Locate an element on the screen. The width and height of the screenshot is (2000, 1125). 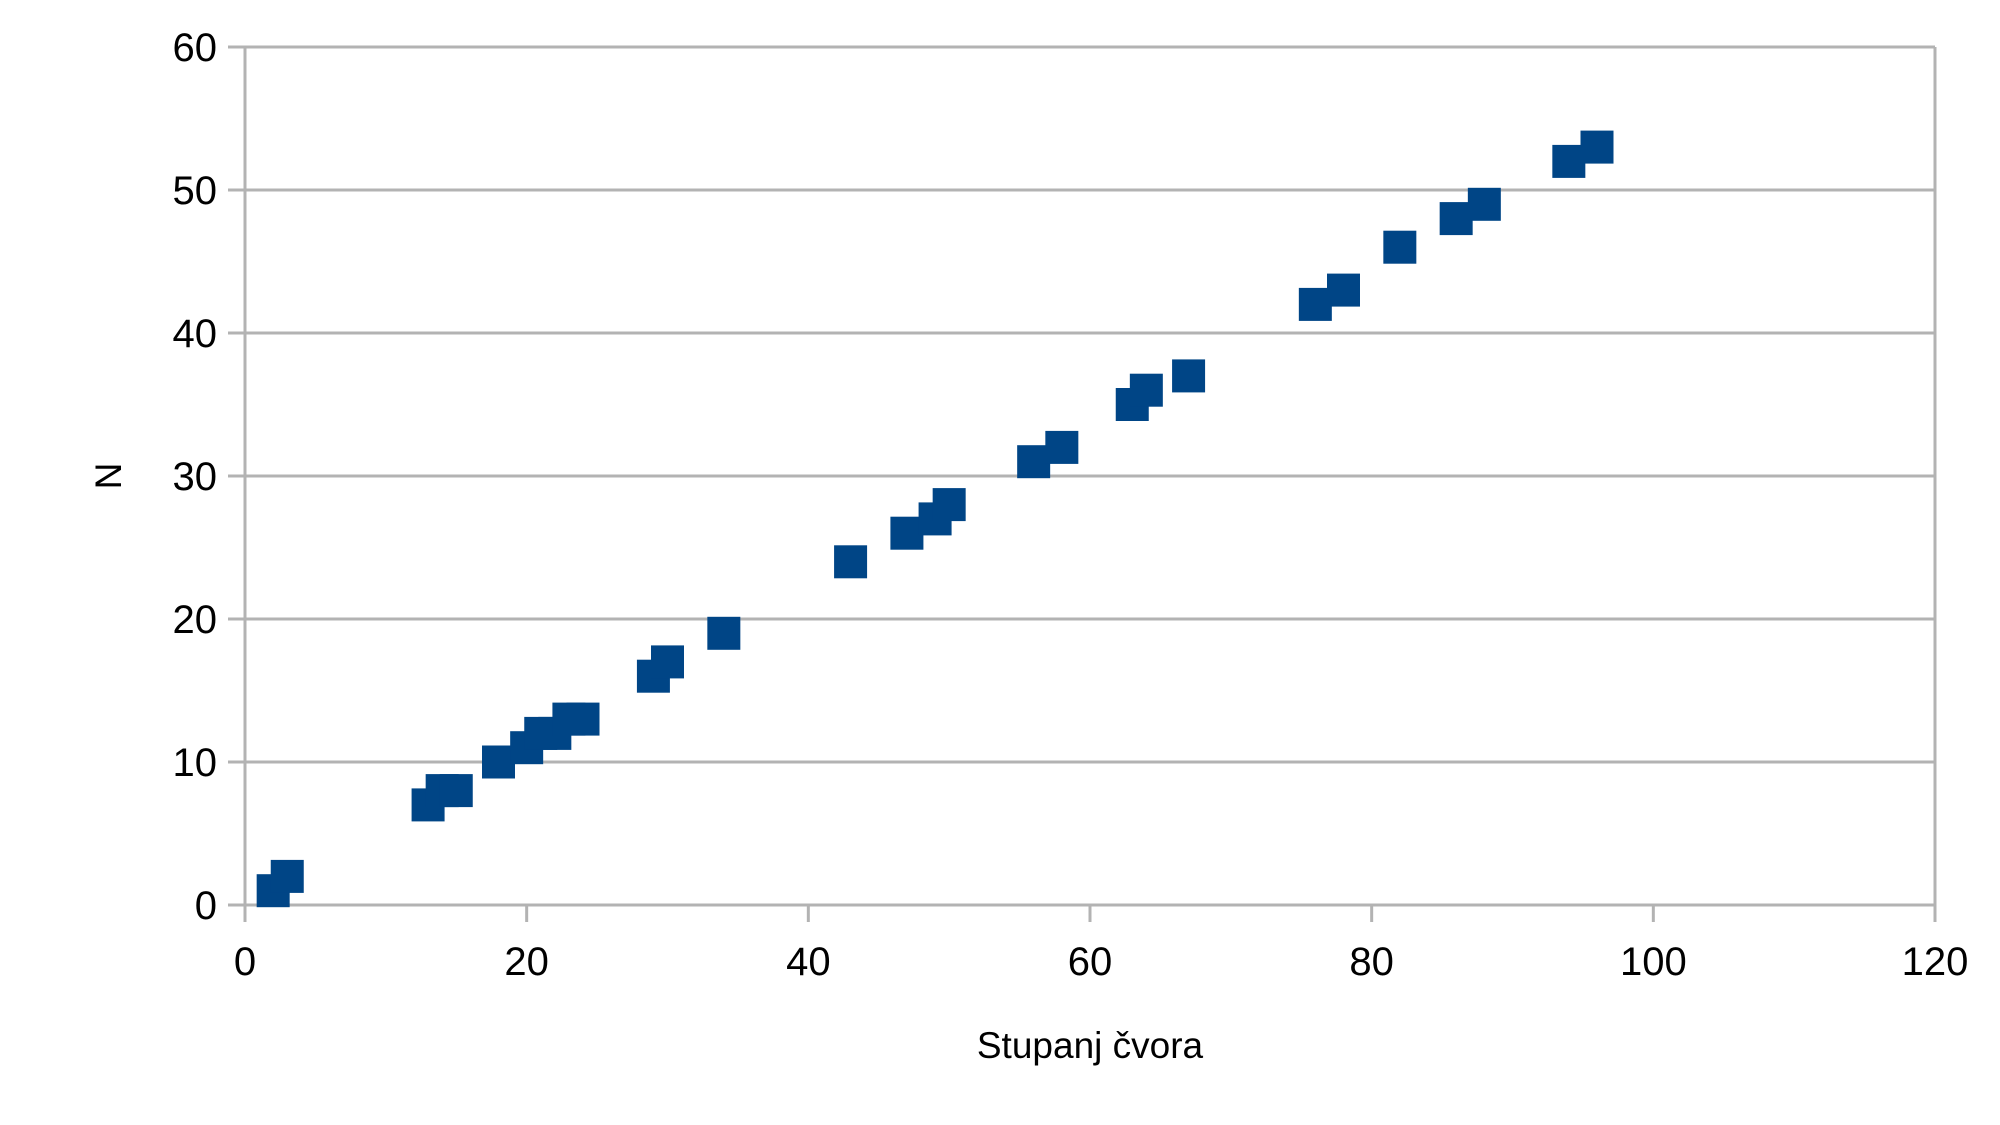
y-tick-label: 20 is located at coordinates (195, 620).